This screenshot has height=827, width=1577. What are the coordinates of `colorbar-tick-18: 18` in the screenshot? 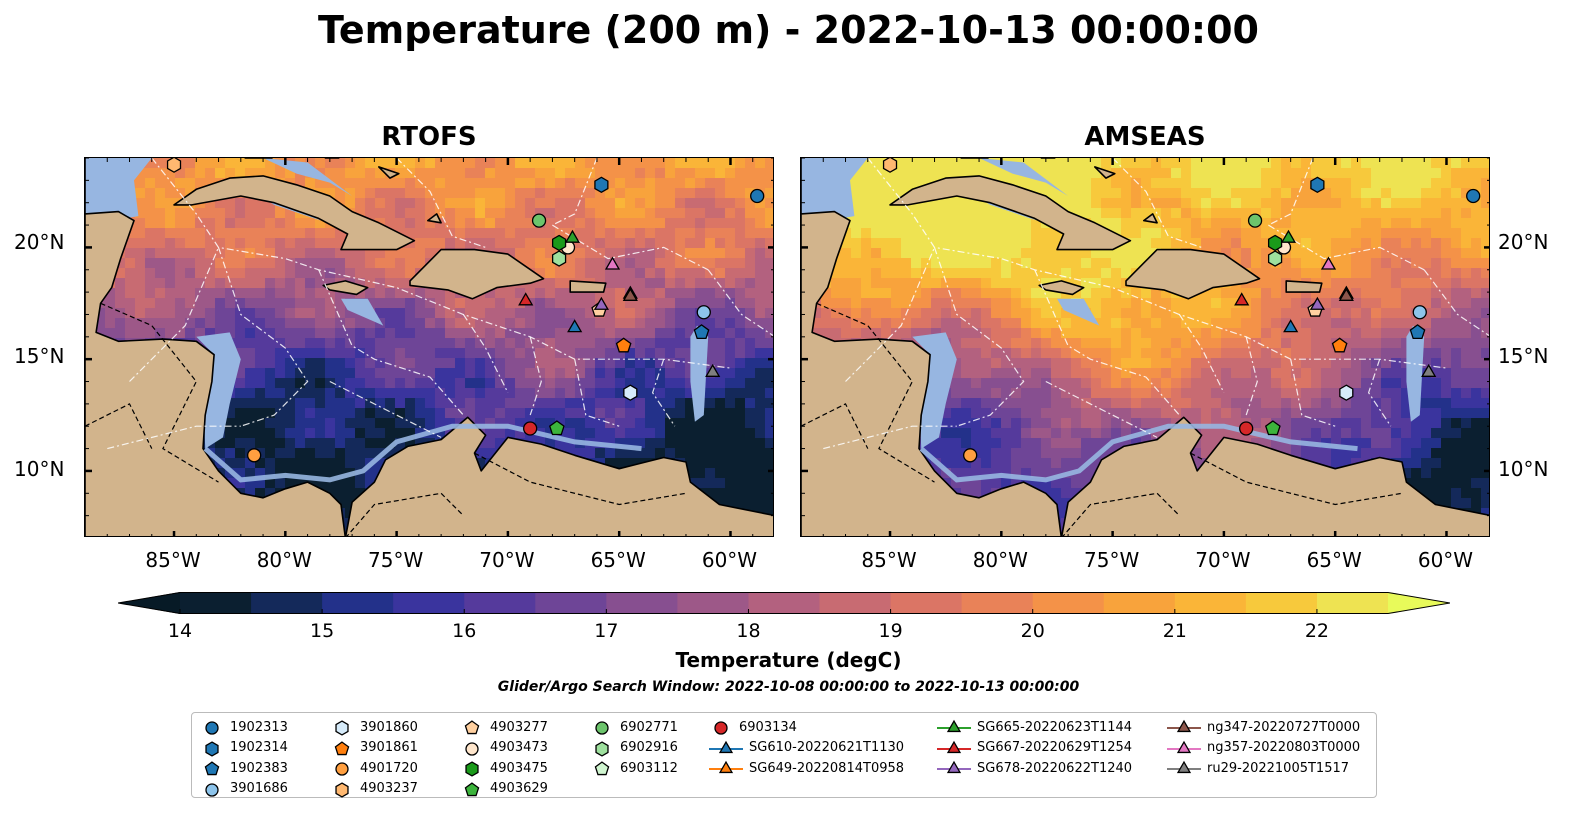 It's located at (748, 631).